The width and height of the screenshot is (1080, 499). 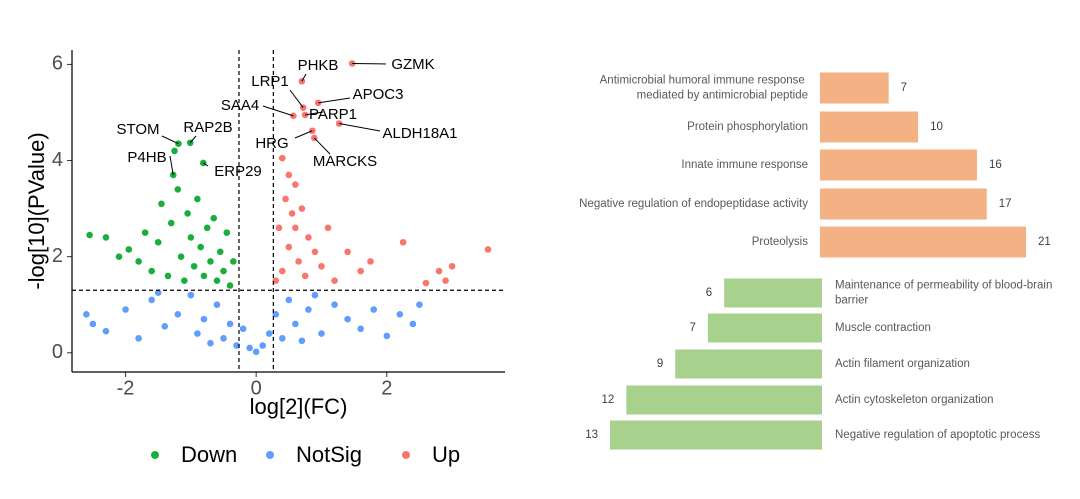 What do you see at coordinates (36, 210) in the screenshot?
I see `y-axis-title: -log[10](PValue)` at bounding box center [36, 210].